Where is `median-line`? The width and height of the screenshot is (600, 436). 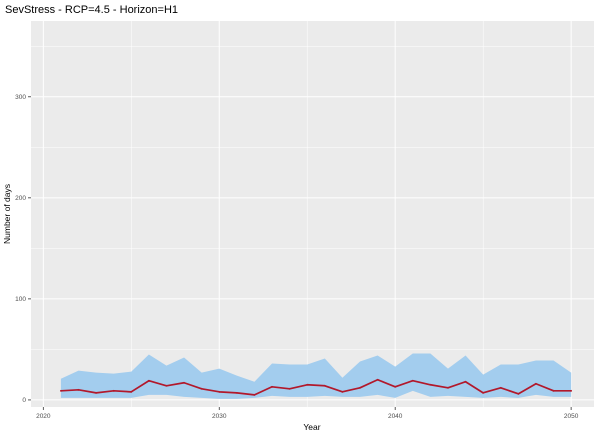
median-line is located at coordinates (316, 387).